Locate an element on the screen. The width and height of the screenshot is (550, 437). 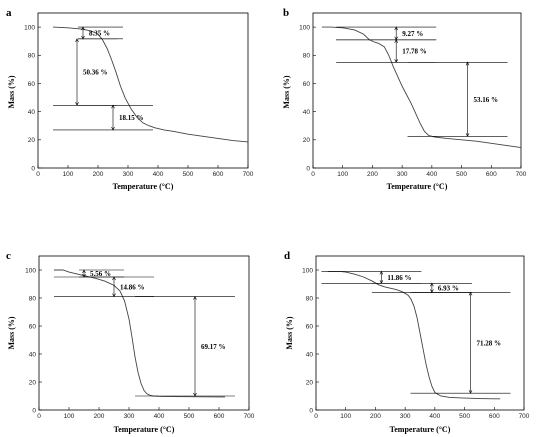
panel-letter: a is located at coordinates (9, 13).